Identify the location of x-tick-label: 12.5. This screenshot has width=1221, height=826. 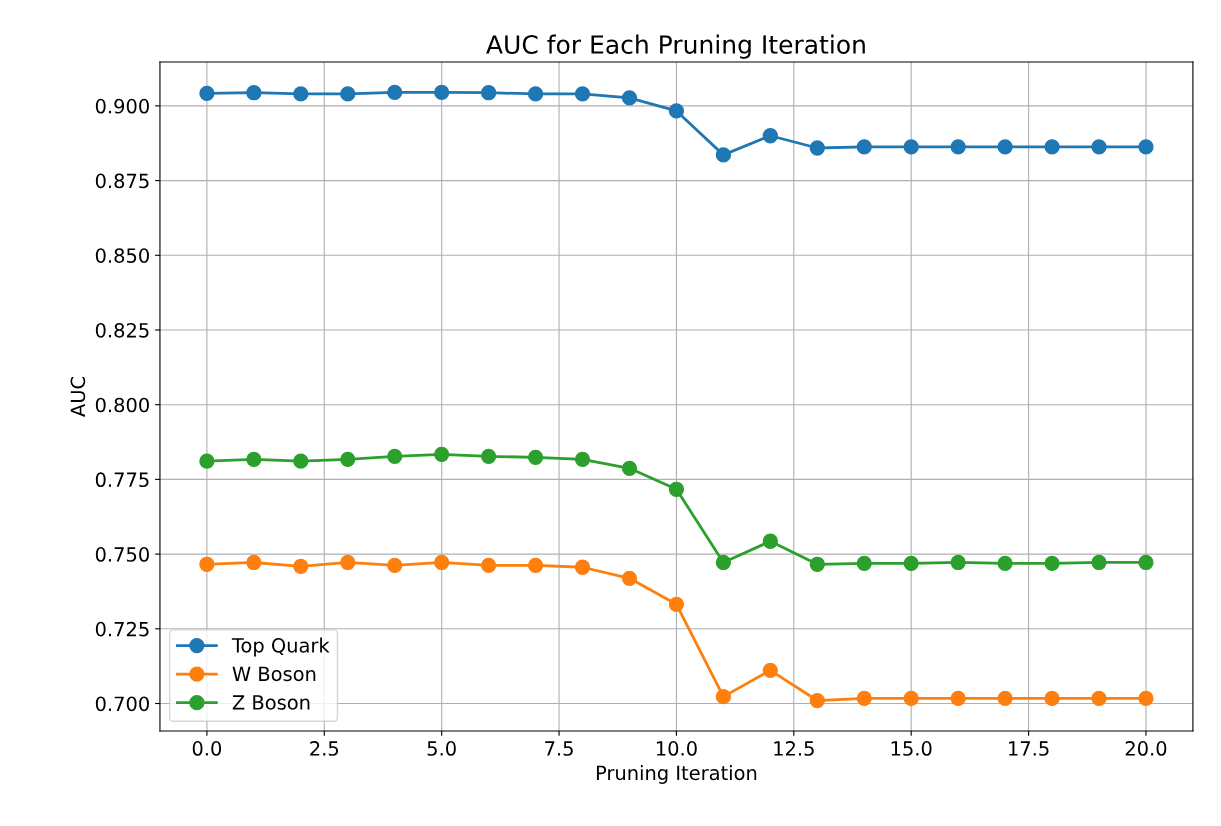
(794, 748).